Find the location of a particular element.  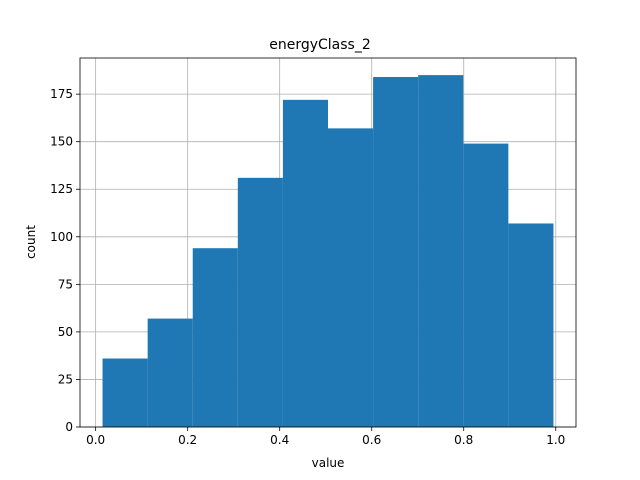

x-tick-label: 1.0 is located at coordinates (555, 440).